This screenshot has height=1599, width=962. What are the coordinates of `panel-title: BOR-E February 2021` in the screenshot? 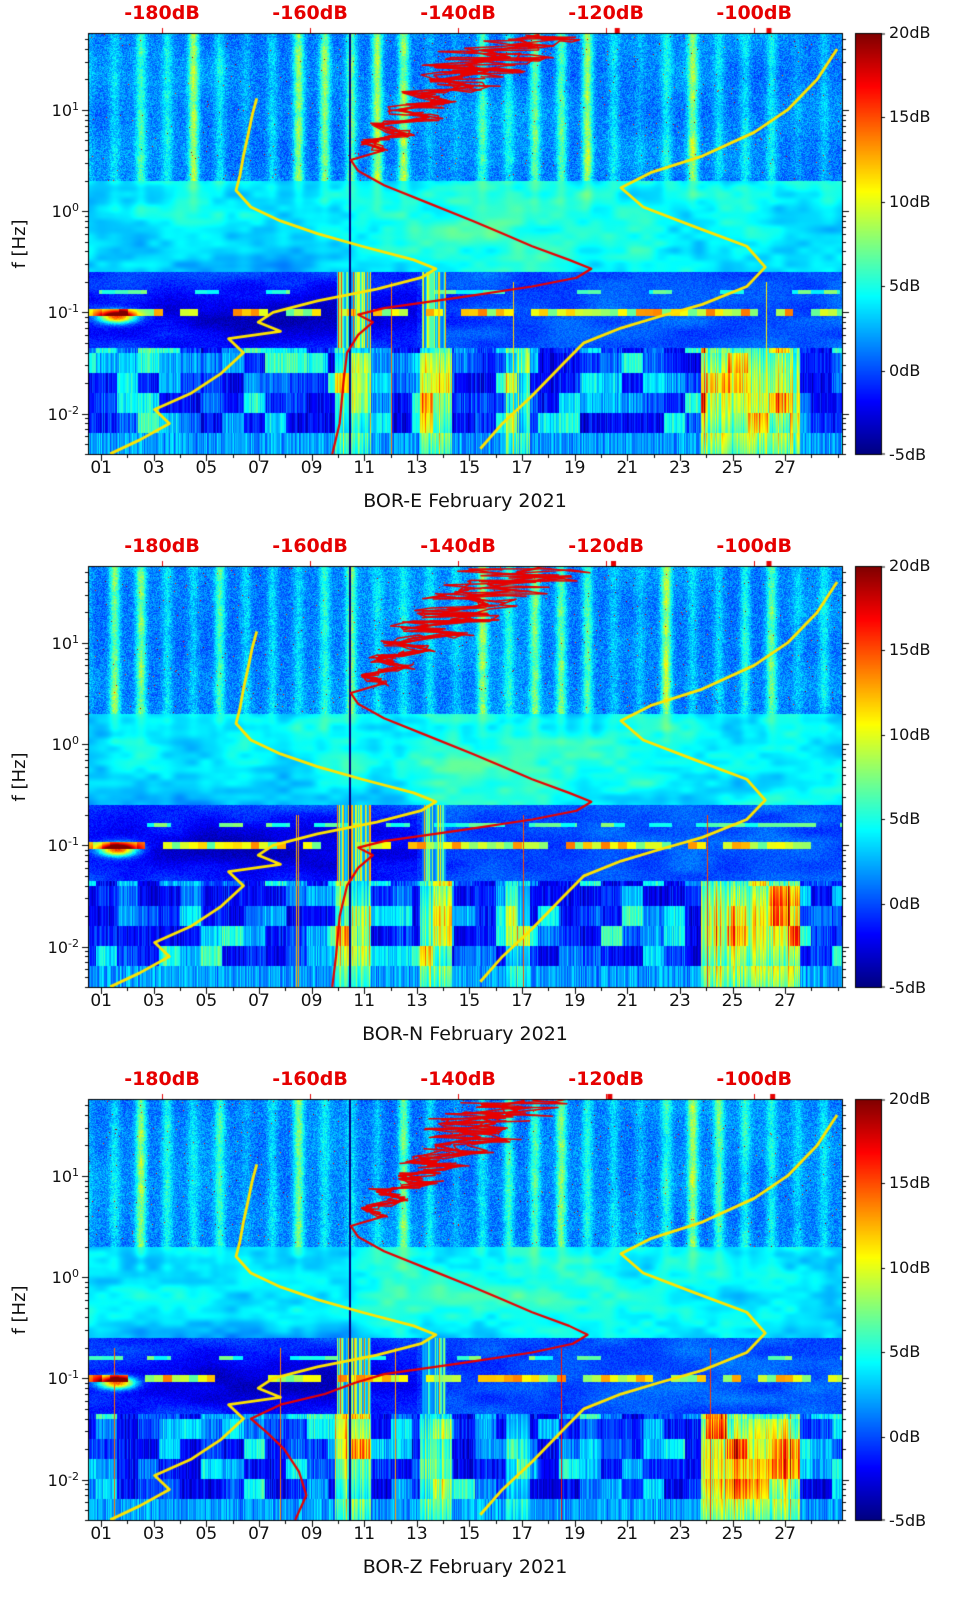 It's located at (465, 501).